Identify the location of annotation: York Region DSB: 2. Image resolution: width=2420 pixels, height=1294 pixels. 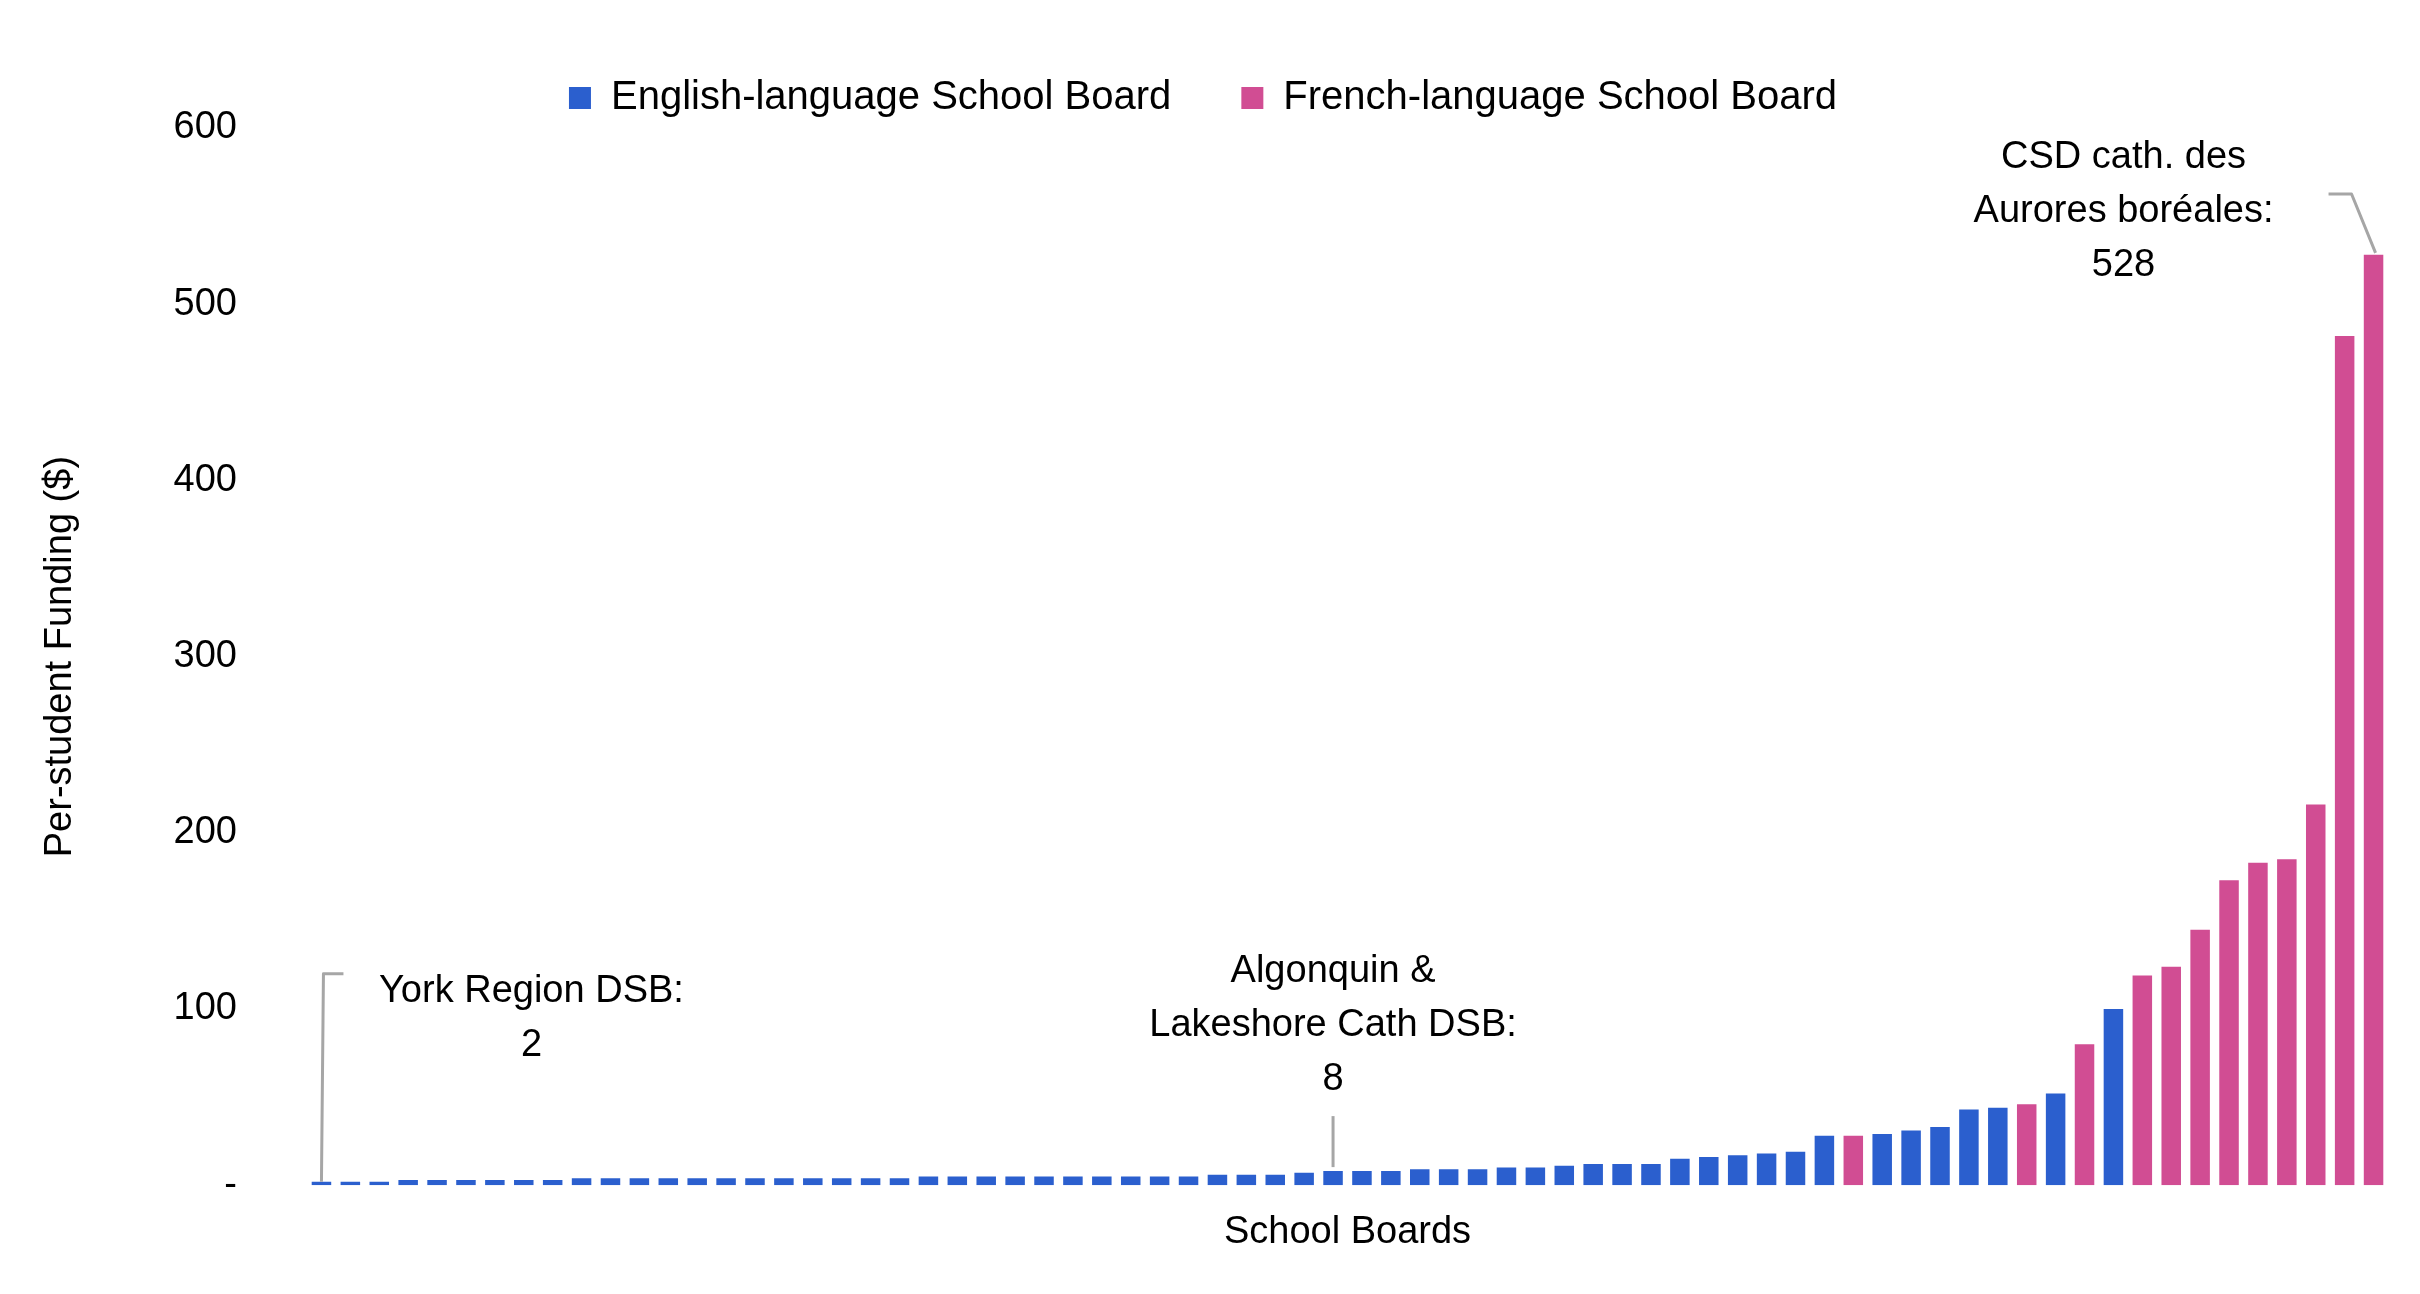
(531, 1016).